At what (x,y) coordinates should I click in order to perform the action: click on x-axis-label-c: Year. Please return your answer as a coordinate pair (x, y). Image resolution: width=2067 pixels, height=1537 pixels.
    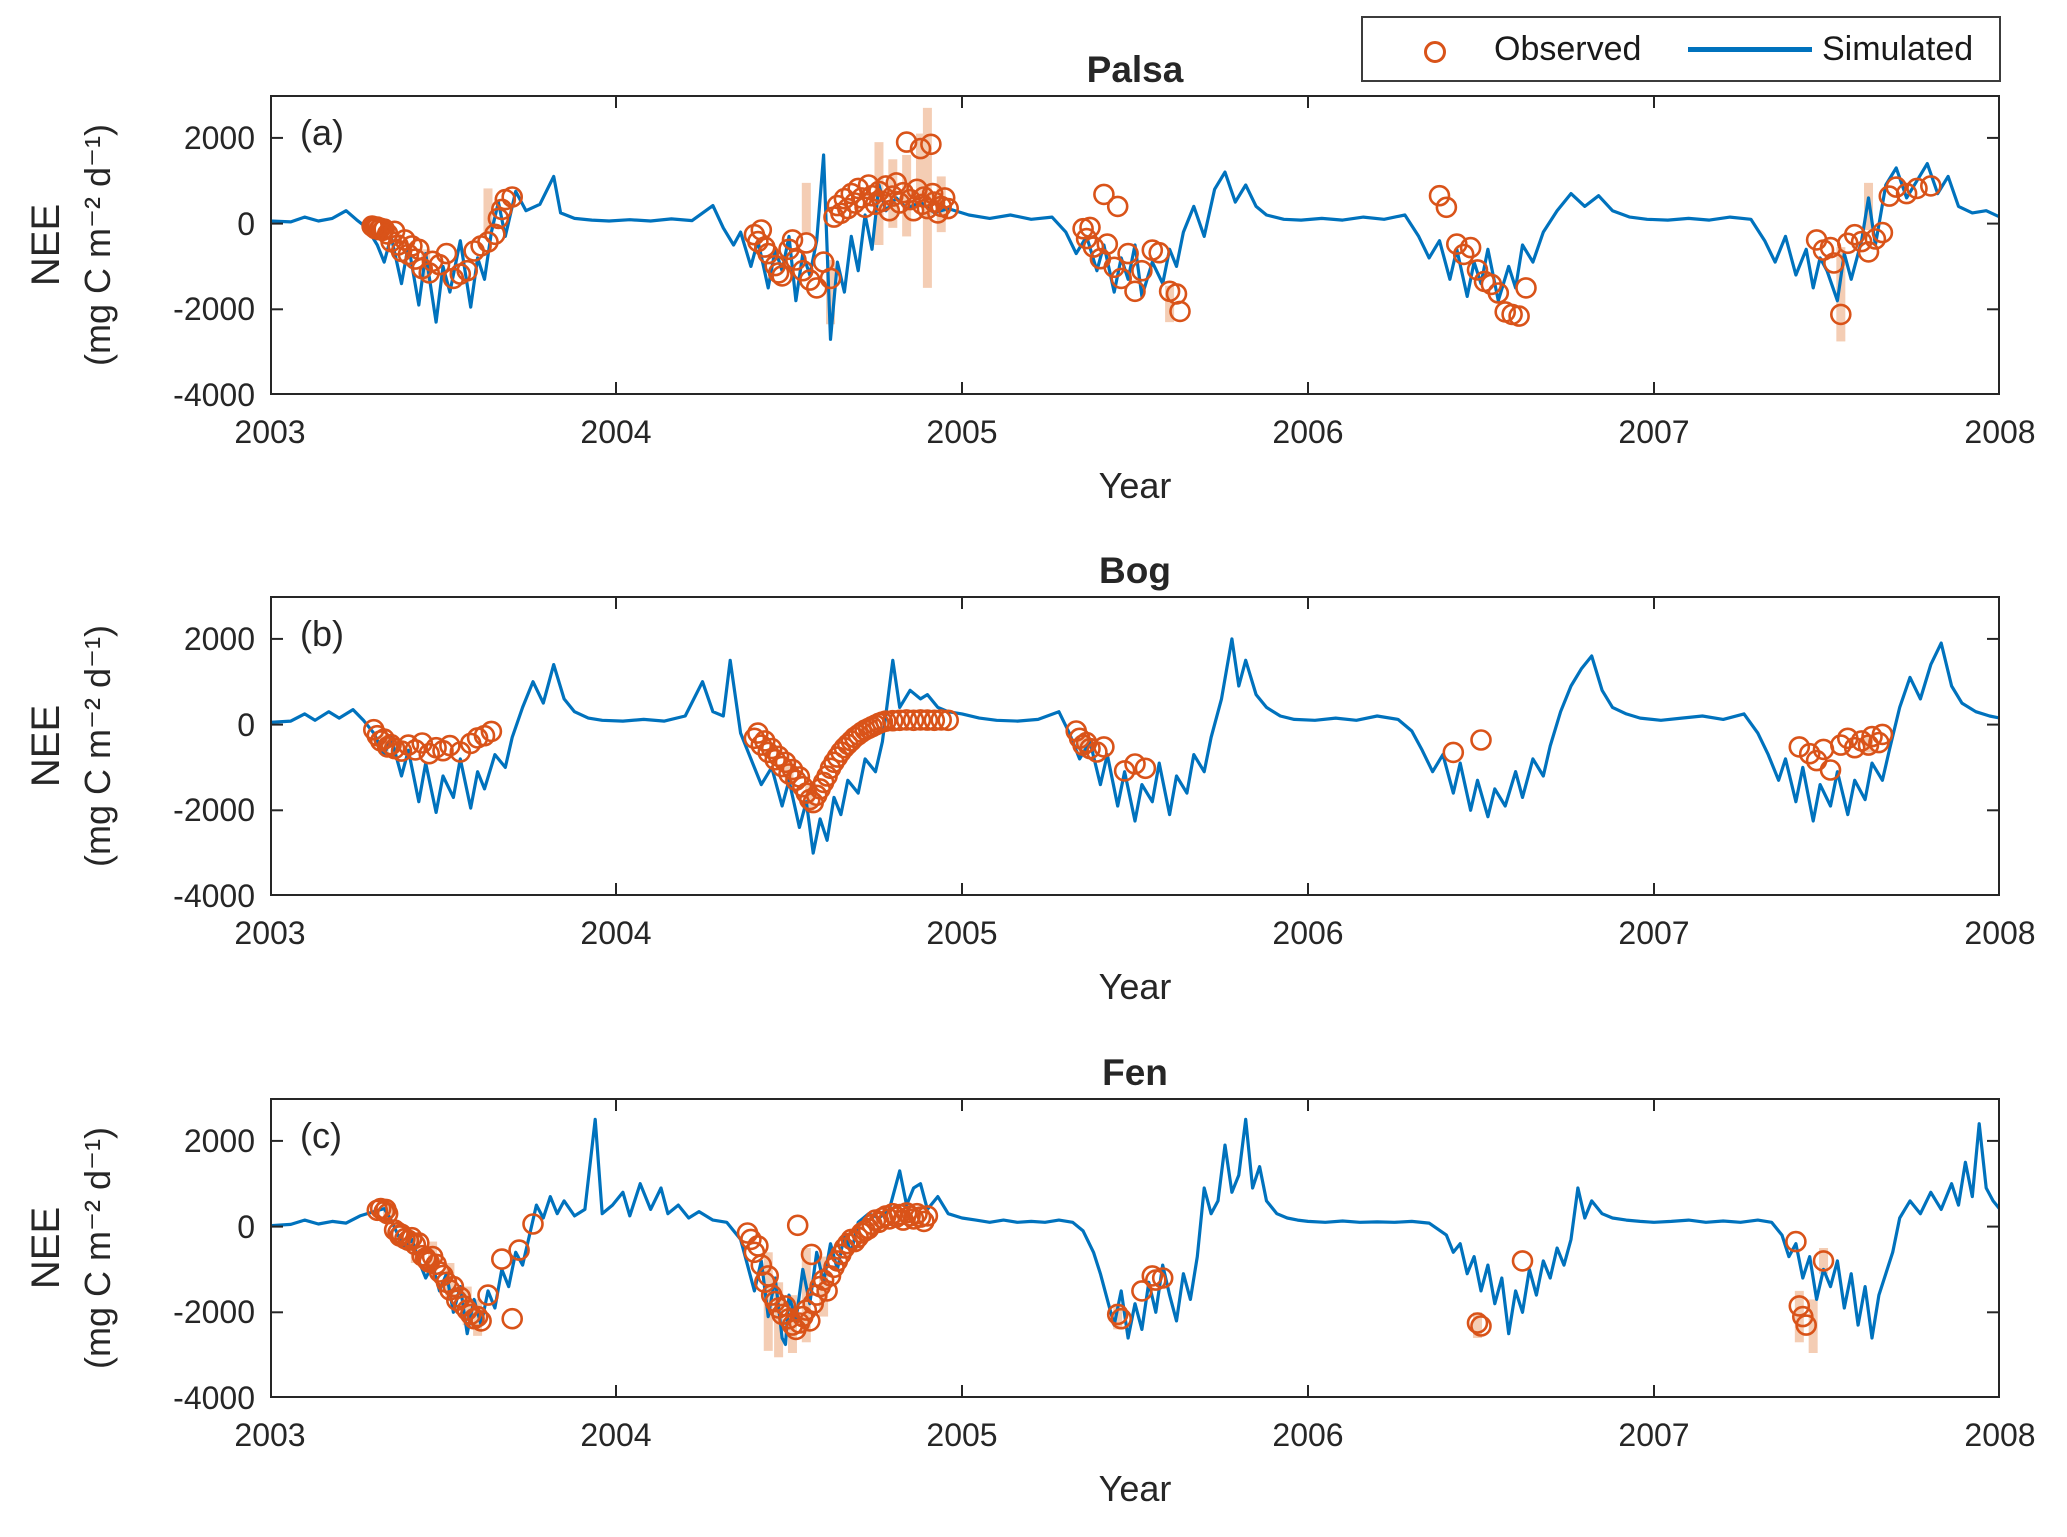
    Looking at the image, I should click on (1135, 1488).